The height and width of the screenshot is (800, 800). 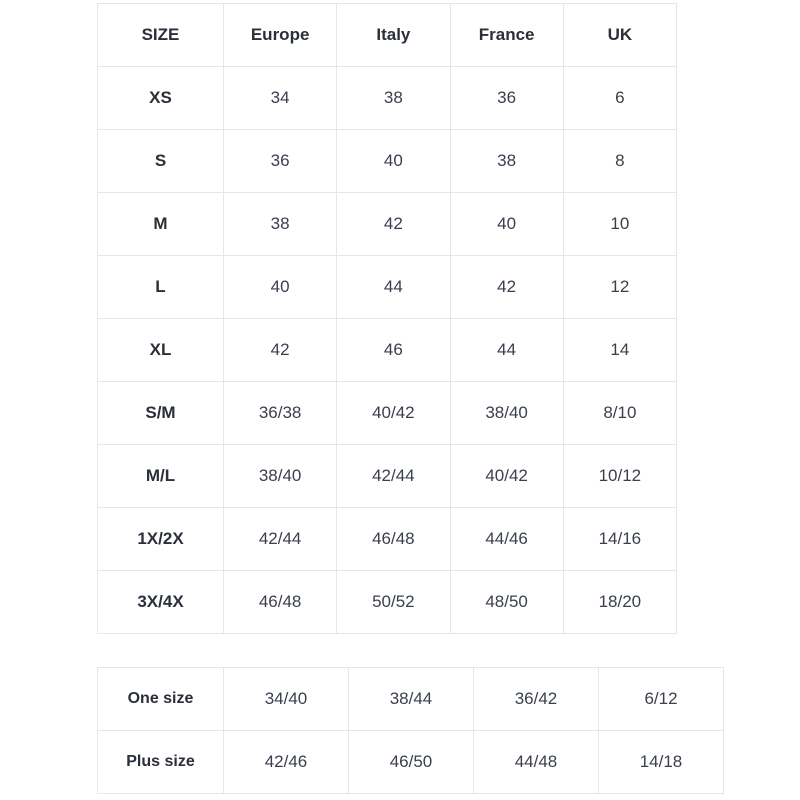 I want to click on table-row: 3X/4X 46/48 50/52 48/50 18/20, so click(x=387, y=602).